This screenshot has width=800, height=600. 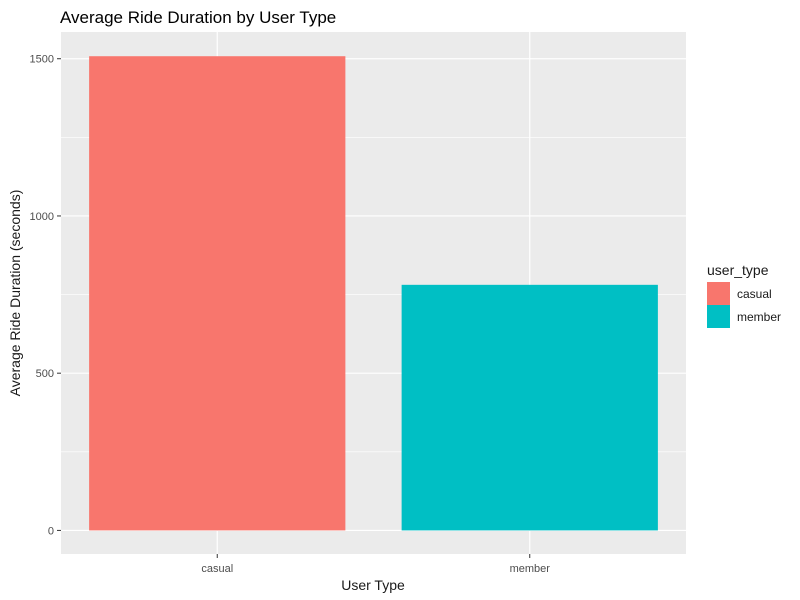 I want to click on x-tick-label: member, so click(x=530, y=569).